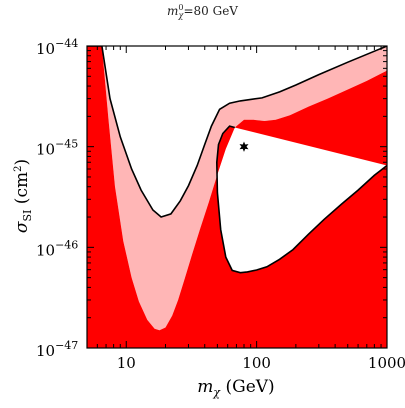  What do you see at coordinates (235, 388) in the screenshot?
I see `x-axis-label: mχ (GeV)` at bounding box center [235, 388].